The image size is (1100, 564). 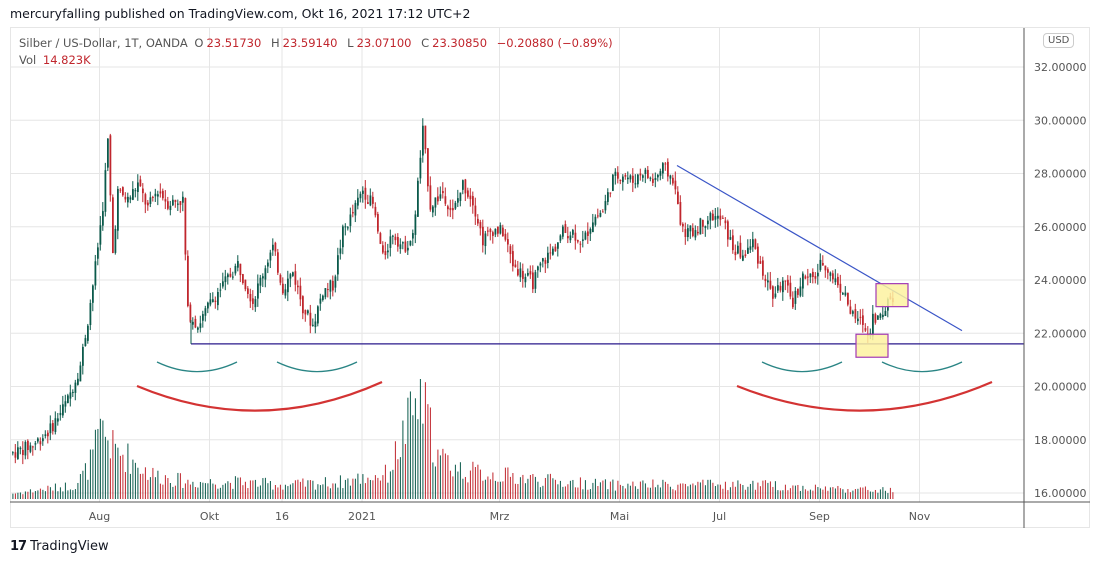 I want to click on price-axis-tick: 32.00000, so click(x=1060, y=67).